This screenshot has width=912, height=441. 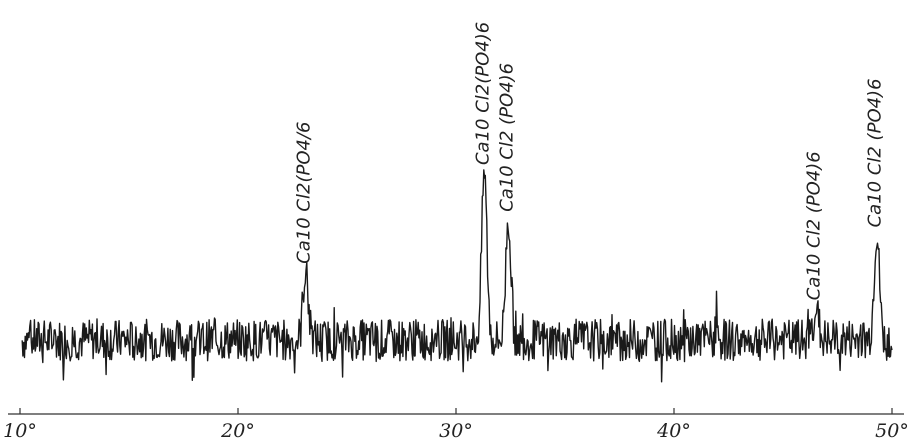 I want to click on x-tick-label: 40°, so click(x=673, y=430).